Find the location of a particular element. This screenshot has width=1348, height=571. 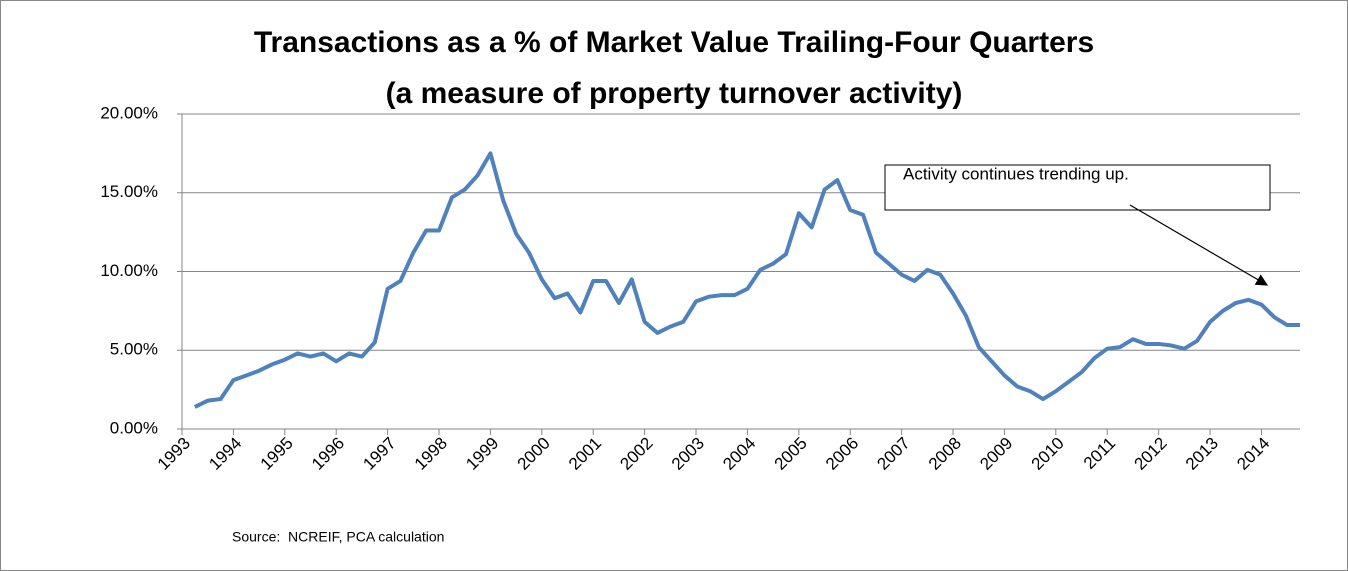

annotation-arrow is located at coordinates (1199, 245).